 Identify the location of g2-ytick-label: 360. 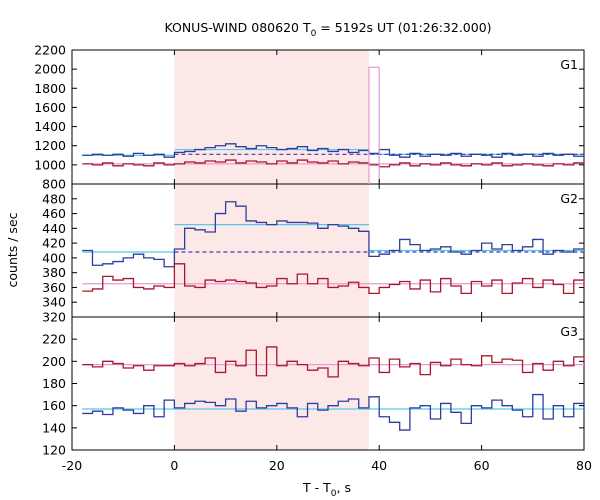
(54, 287).